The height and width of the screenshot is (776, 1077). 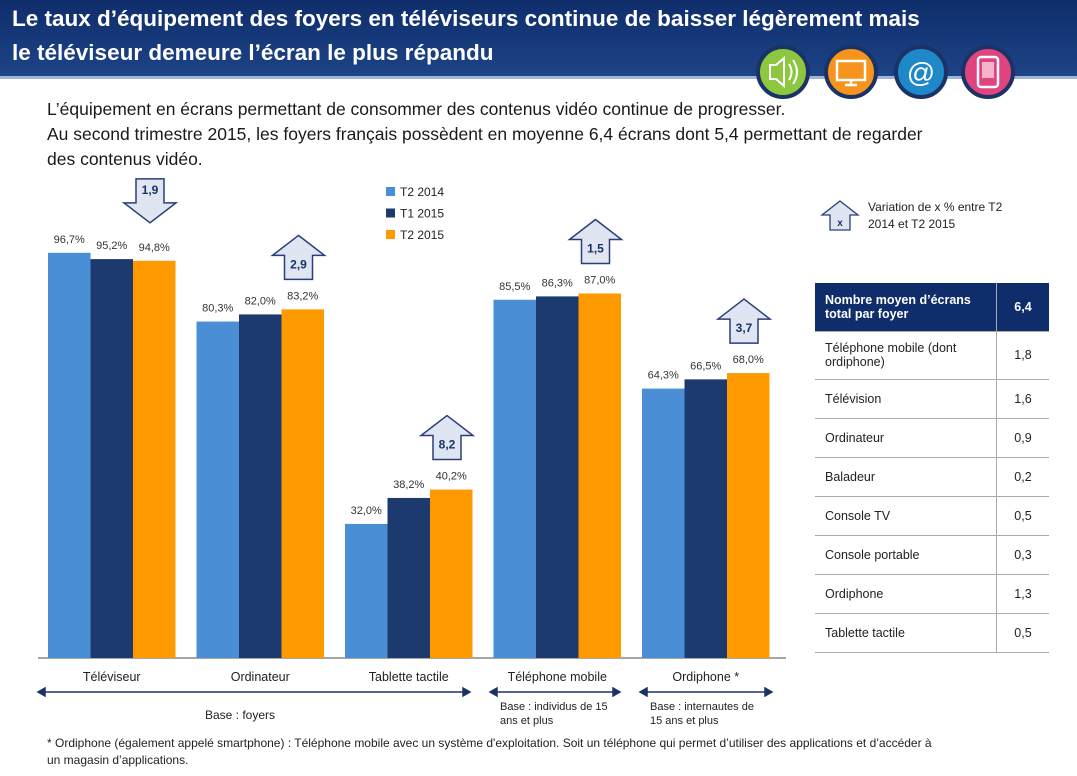 What do you see at coordinates (154, 248) in the screenshot?
I see `value-label: 94,8%` at bounding box center [154, 248].